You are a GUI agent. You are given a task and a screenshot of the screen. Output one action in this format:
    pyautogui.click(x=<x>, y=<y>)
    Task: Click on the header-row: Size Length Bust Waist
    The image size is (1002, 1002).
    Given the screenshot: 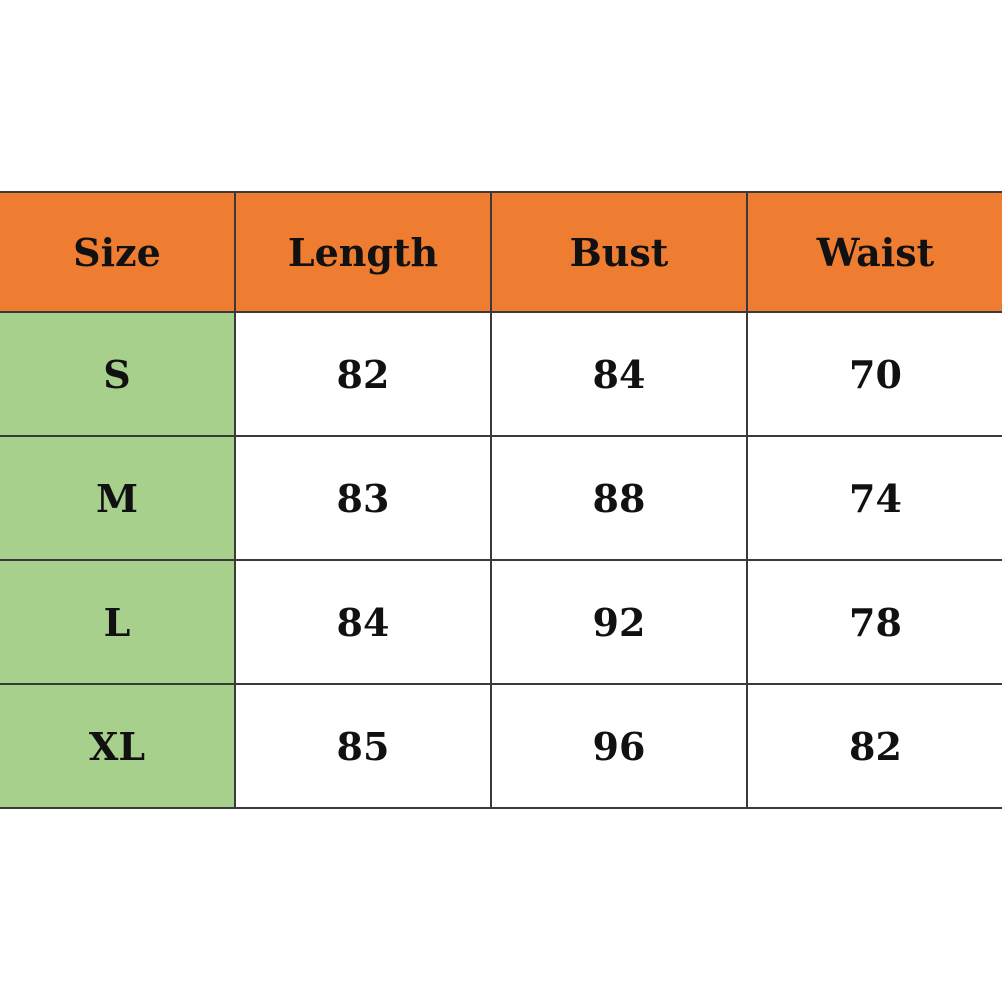 What is the action you would take?
    pyautogui.click(x=501, y=252)
    